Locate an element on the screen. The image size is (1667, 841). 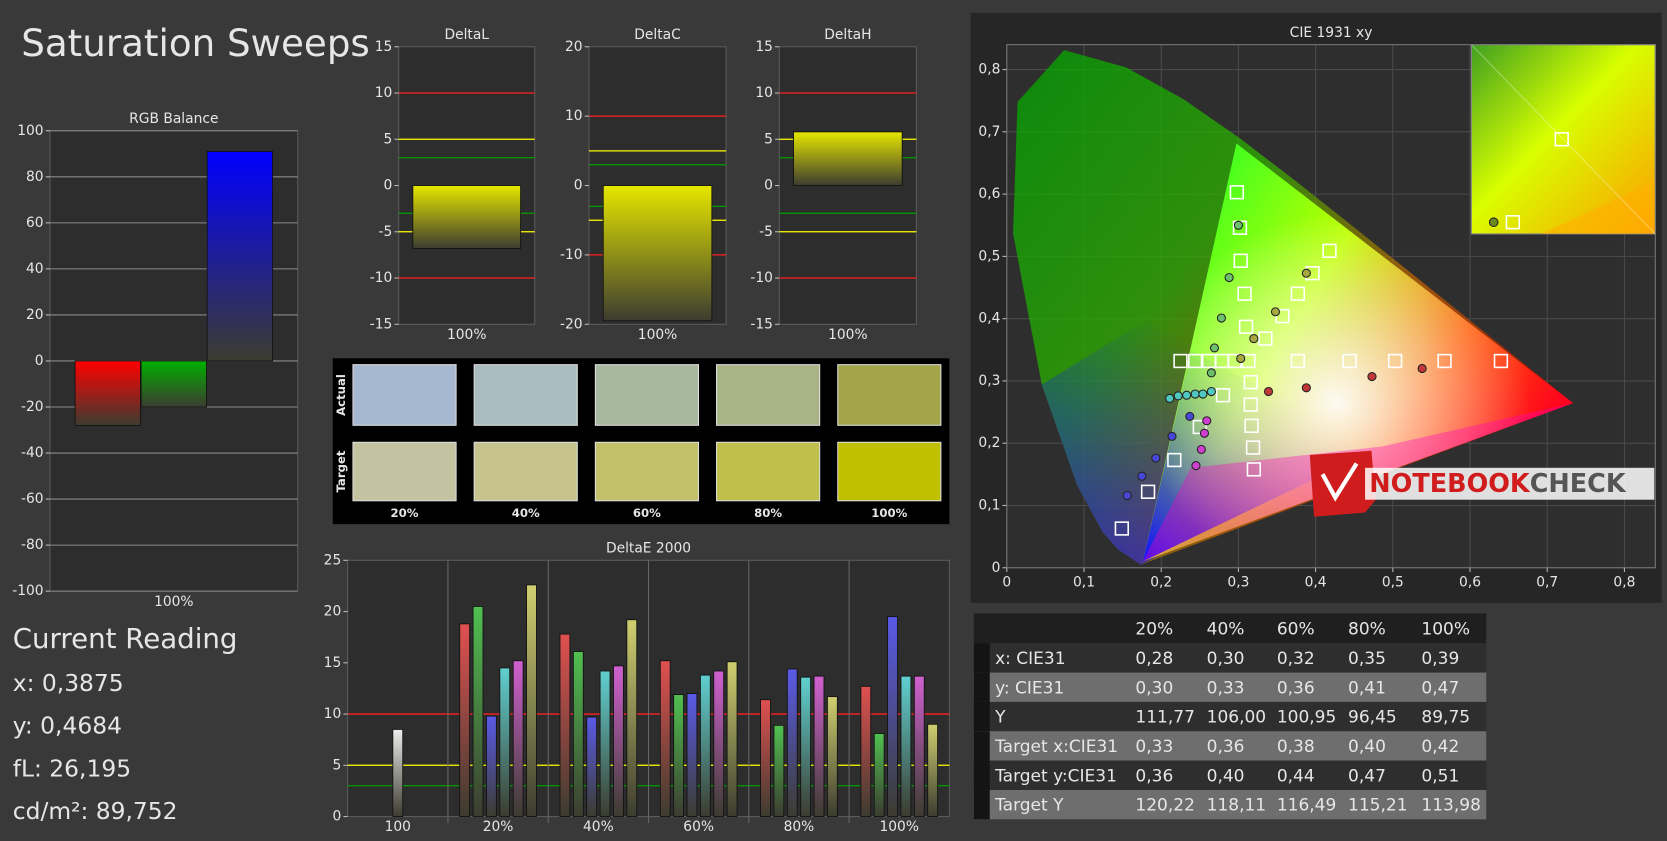
y-tick-label: 40 is located at coordinates (35, 269).